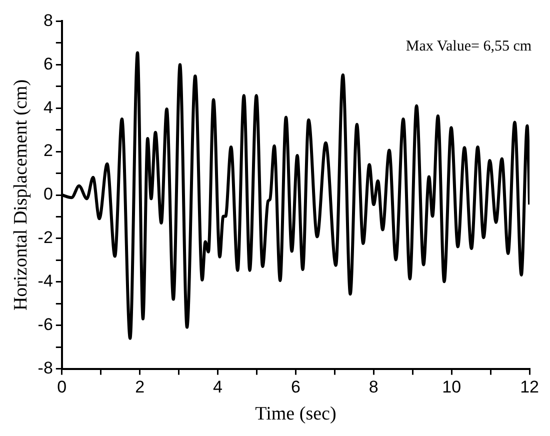 Image resolution: width=550 pixels, height=436 pixels. I want to click on x-tick-label: 8, so click(373, 387).